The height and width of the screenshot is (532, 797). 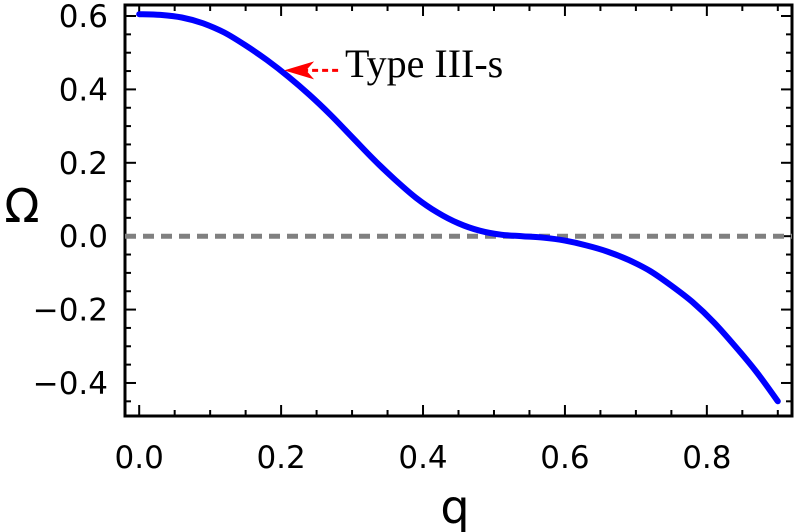 What do you see at coordinates (422, 458) in the screenshot?
I see `x-tick-label: 0.4` at bounding box center [422, 458].